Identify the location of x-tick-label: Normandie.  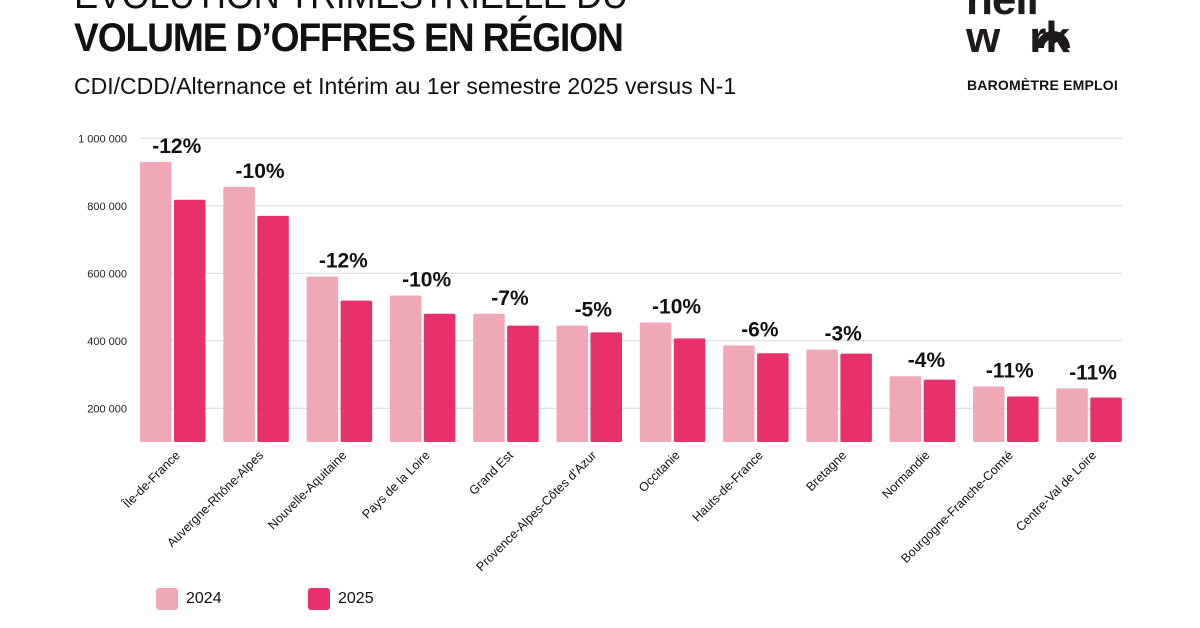
(905, 474).